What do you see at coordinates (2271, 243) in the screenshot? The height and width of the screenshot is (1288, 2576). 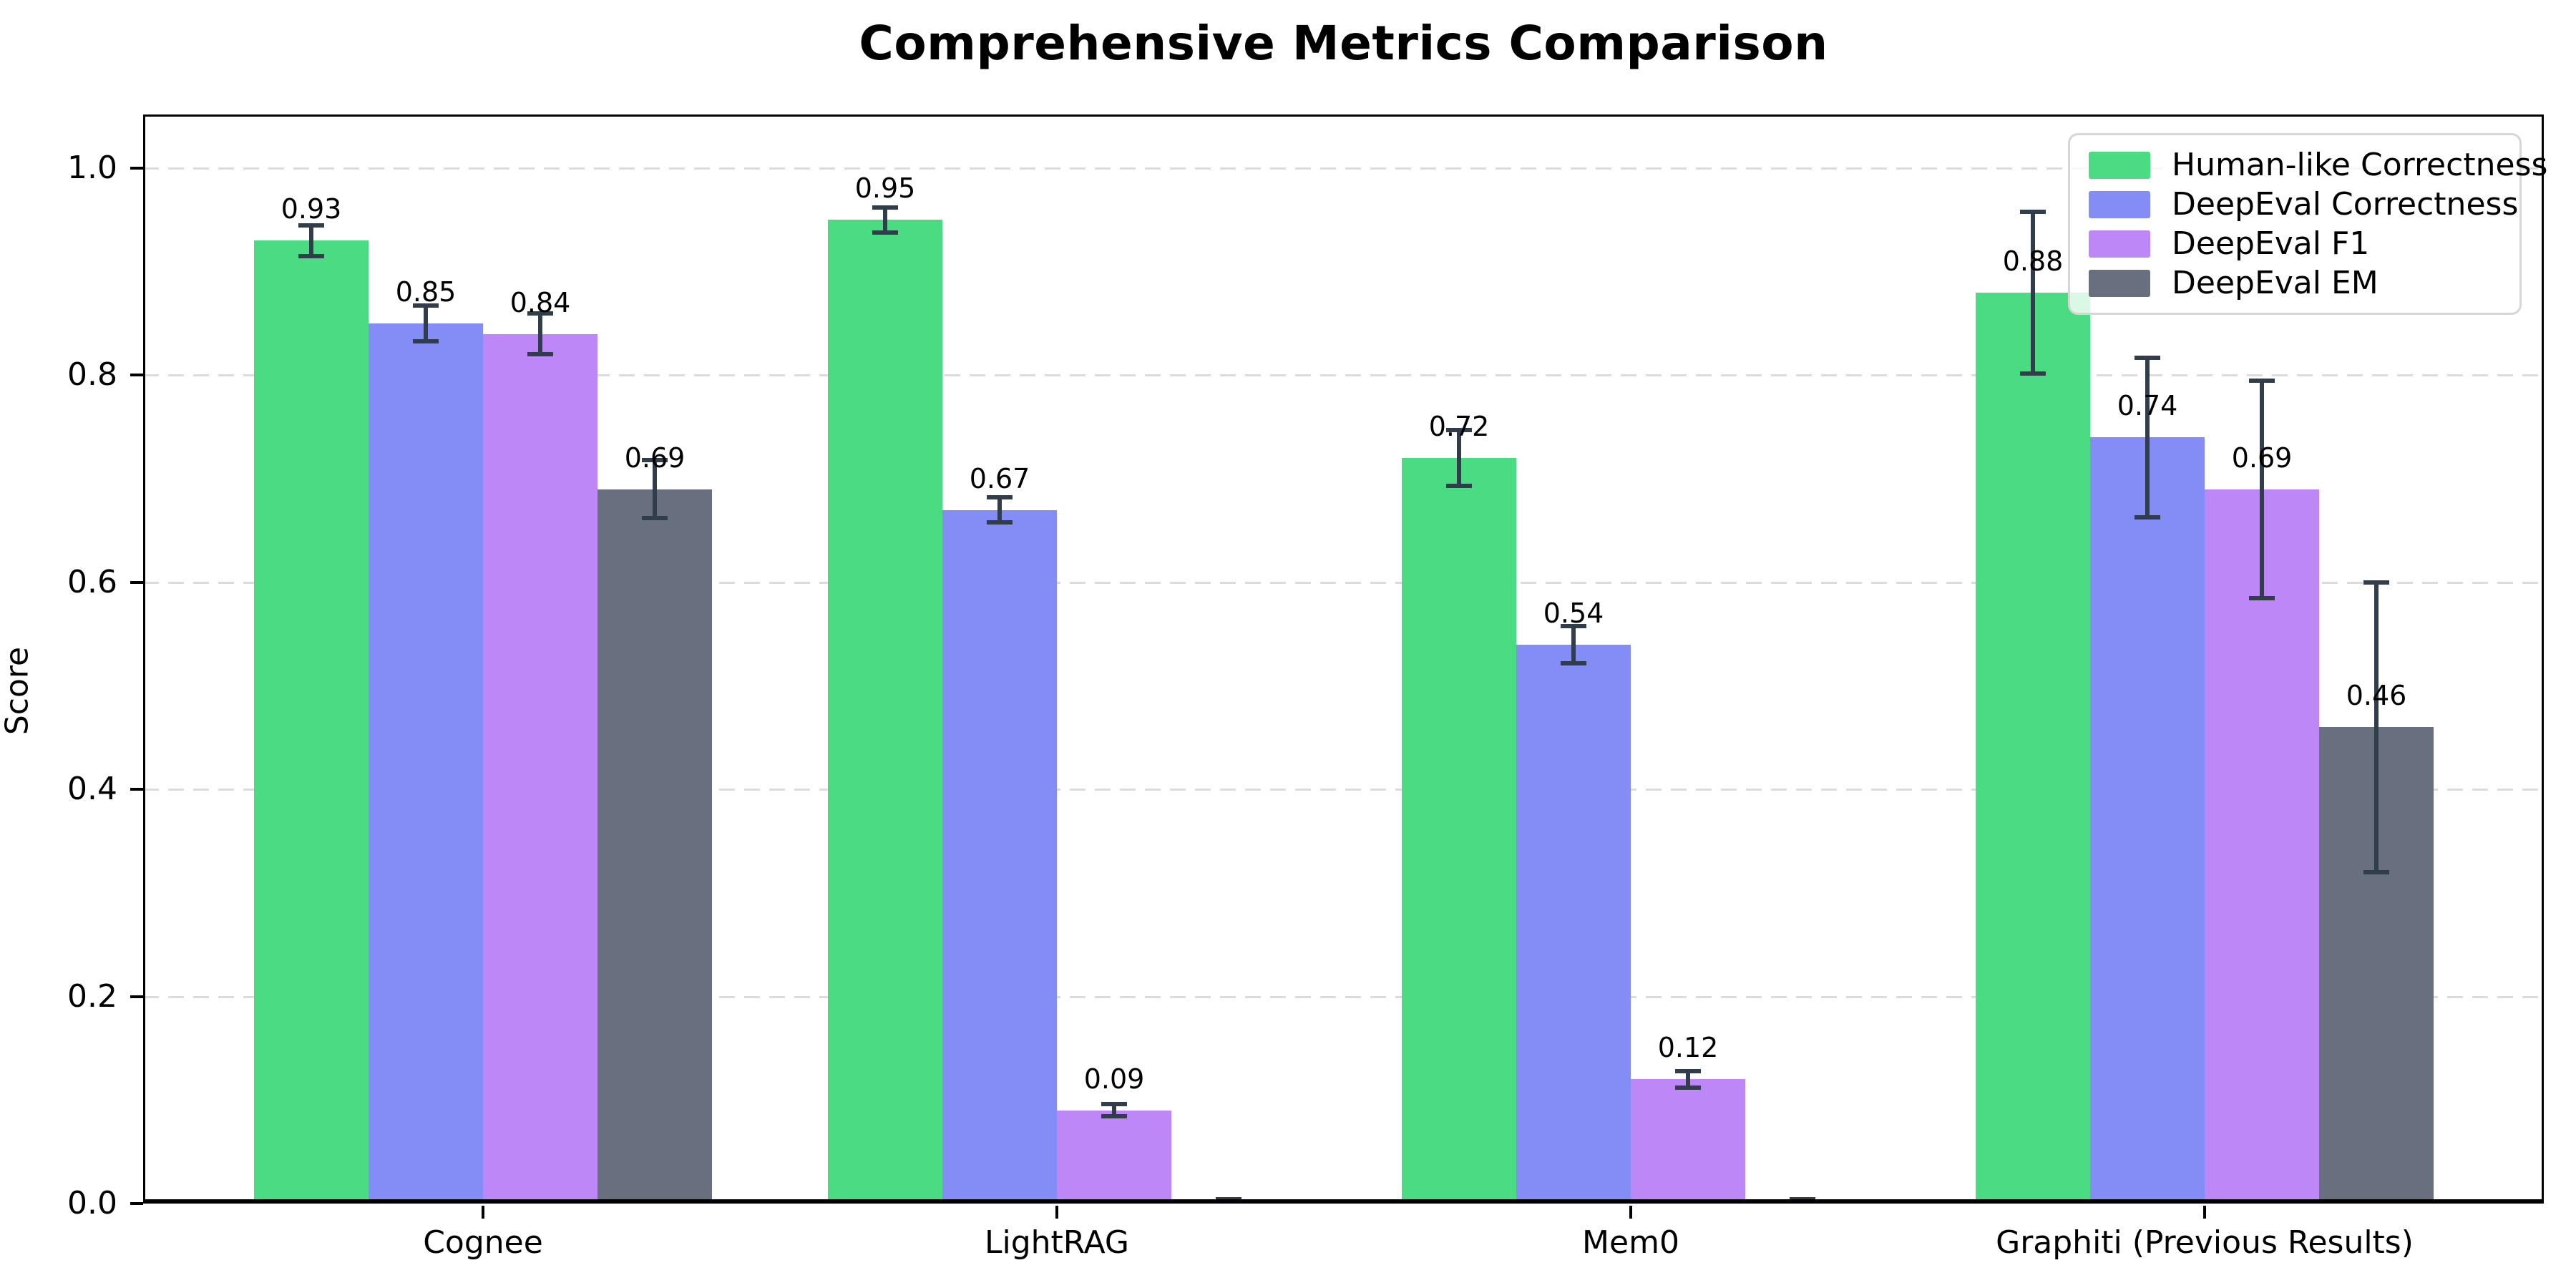 I see `legend-label: DeepEval F1` at bounding box center [2271, 243].